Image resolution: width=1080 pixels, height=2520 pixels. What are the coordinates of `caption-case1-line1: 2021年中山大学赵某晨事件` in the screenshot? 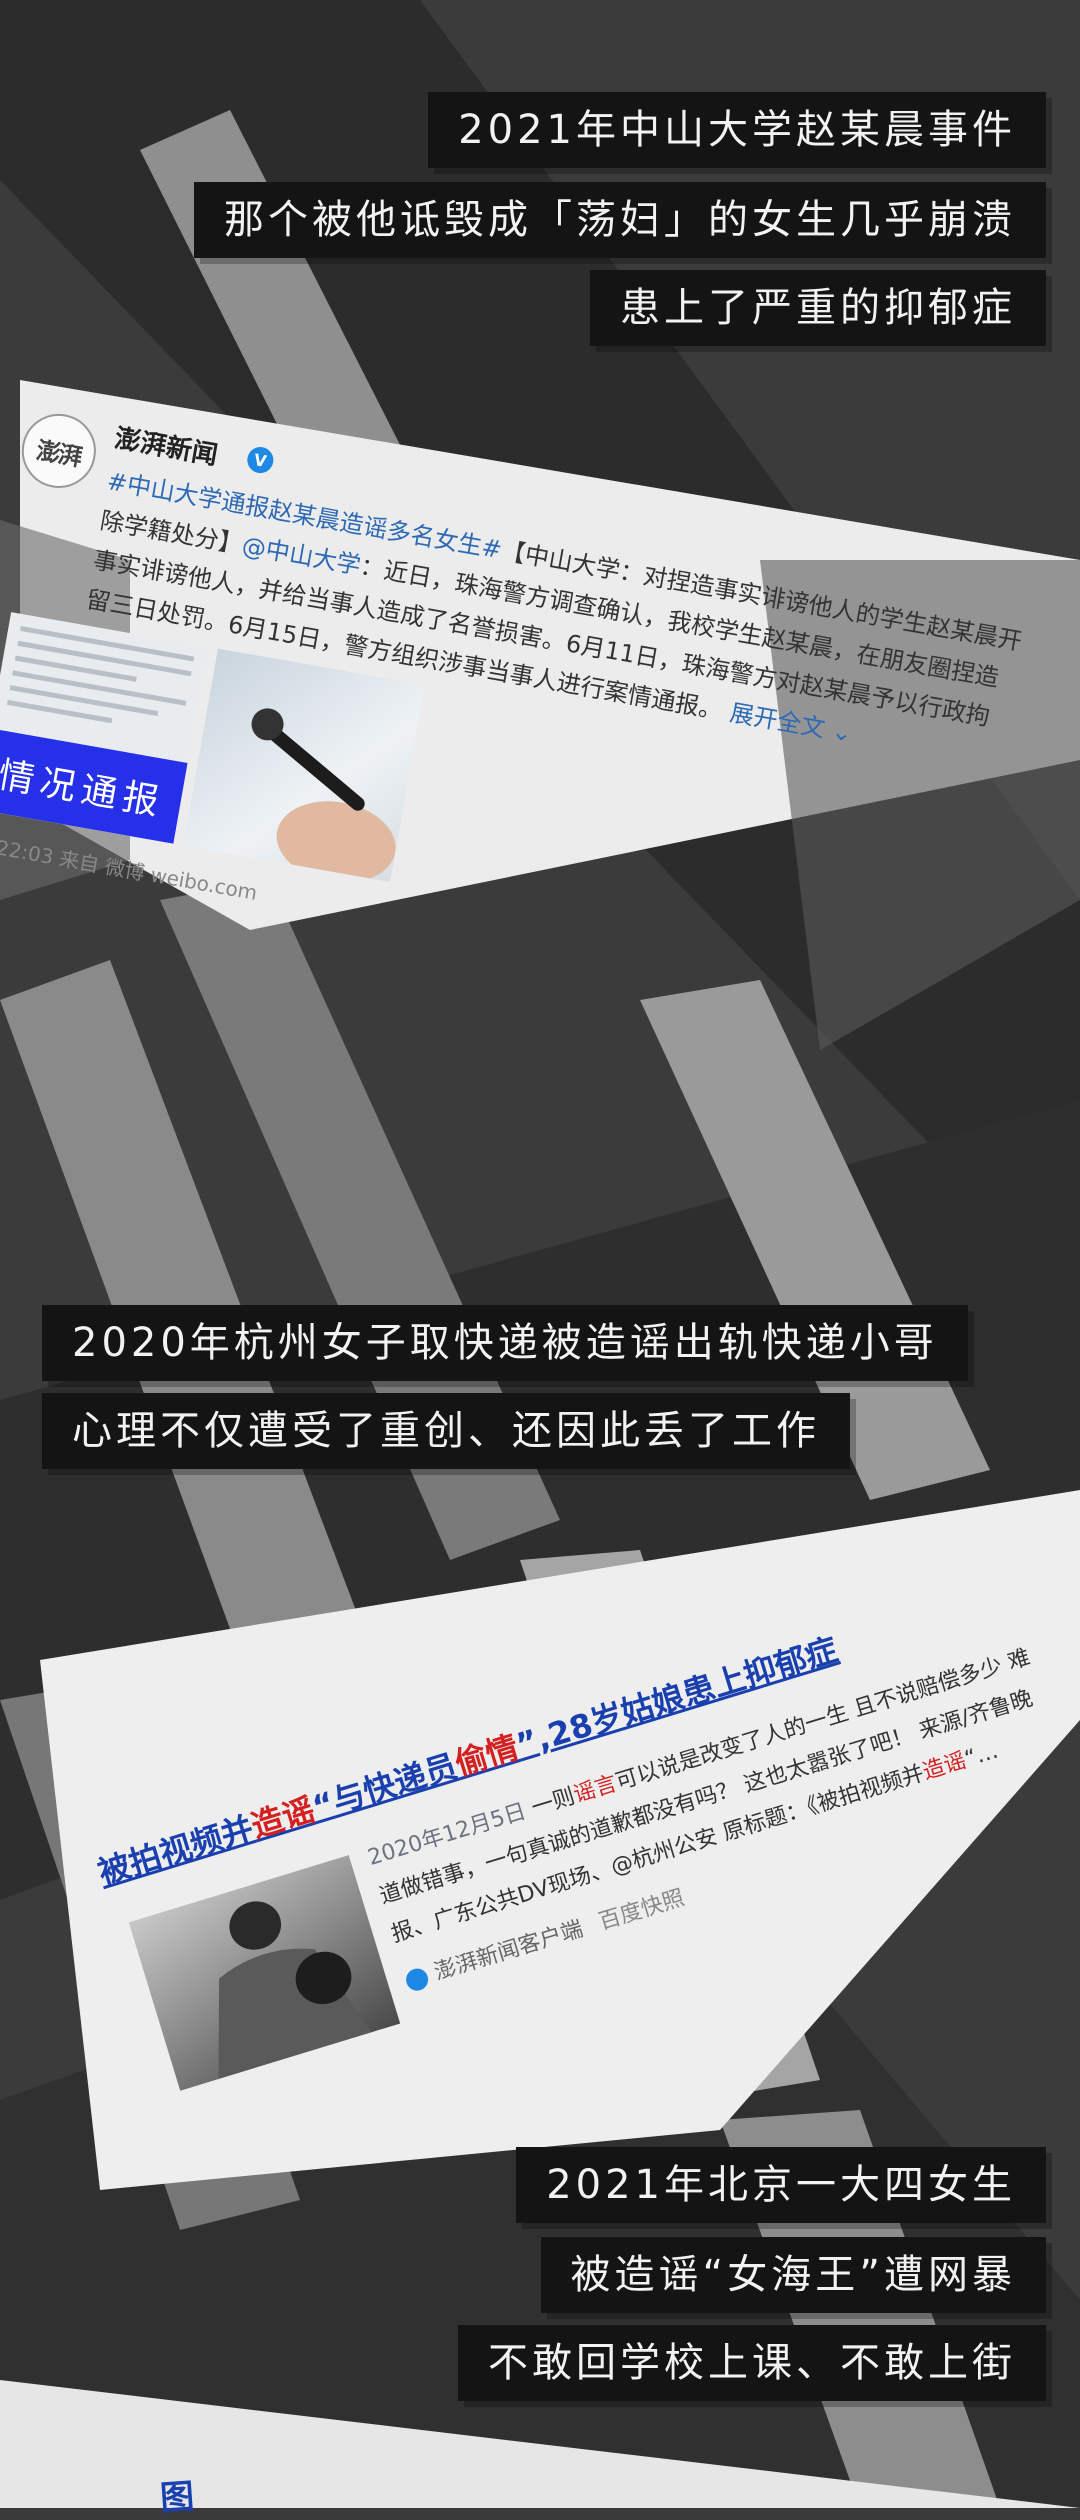 It's located at (737, 130).